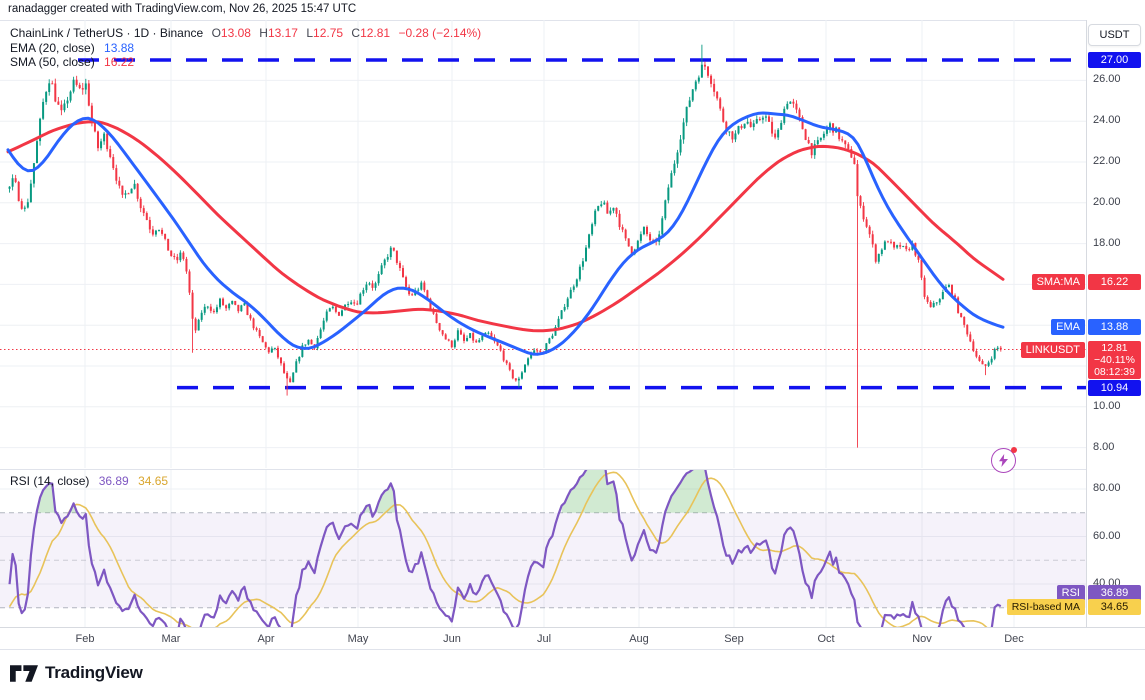  I want to click on rsi-legend-row: RSI (14, close) 36.89 34.65, so click(89, 481).